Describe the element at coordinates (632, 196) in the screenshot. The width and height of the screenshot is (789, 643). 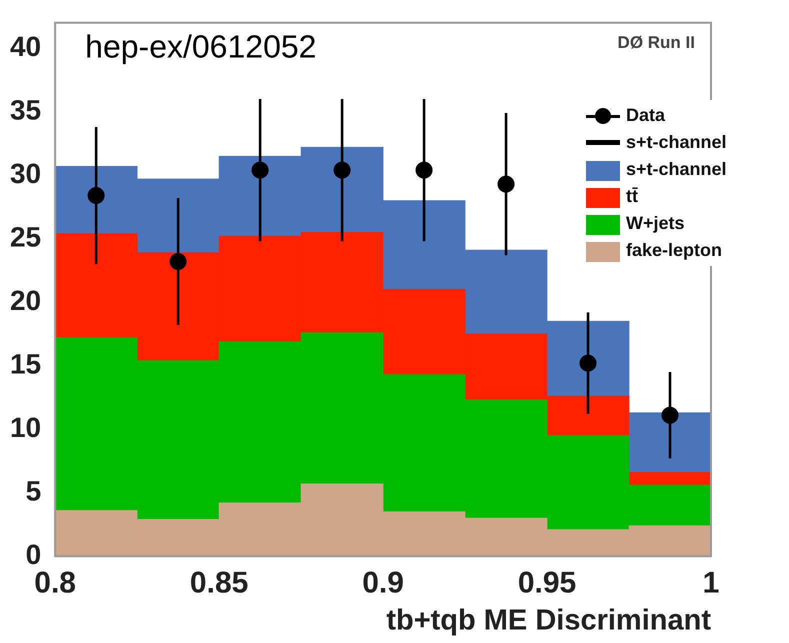
I see `legend-label: tt̄` at that location.